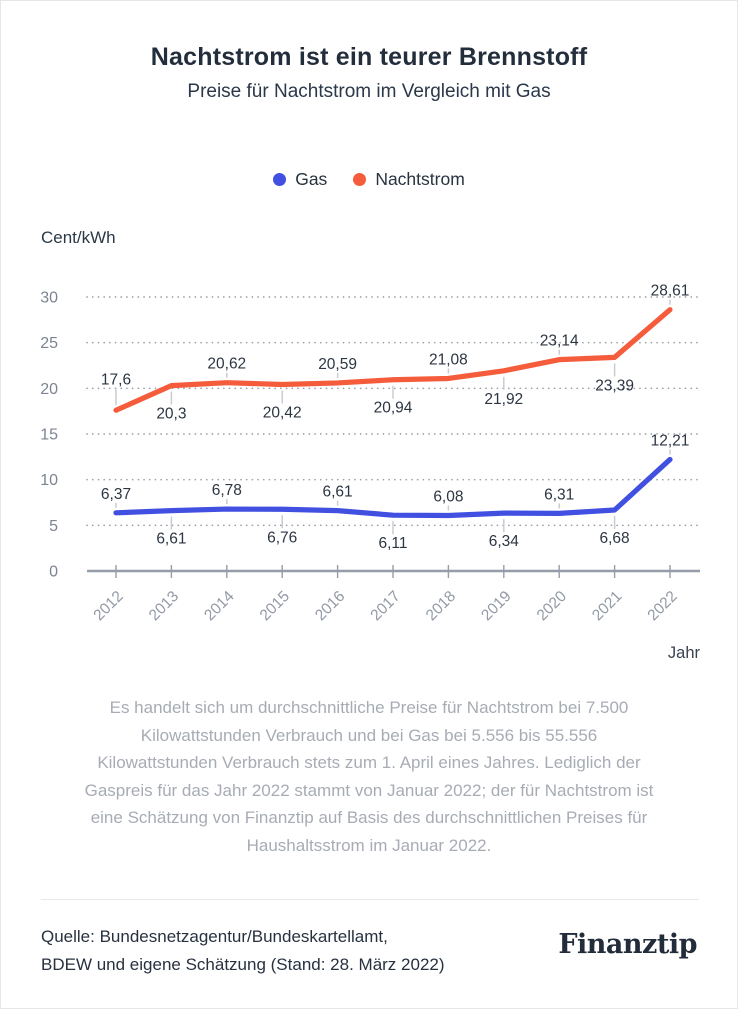  I want to click on gas-line, so click(393, 487).